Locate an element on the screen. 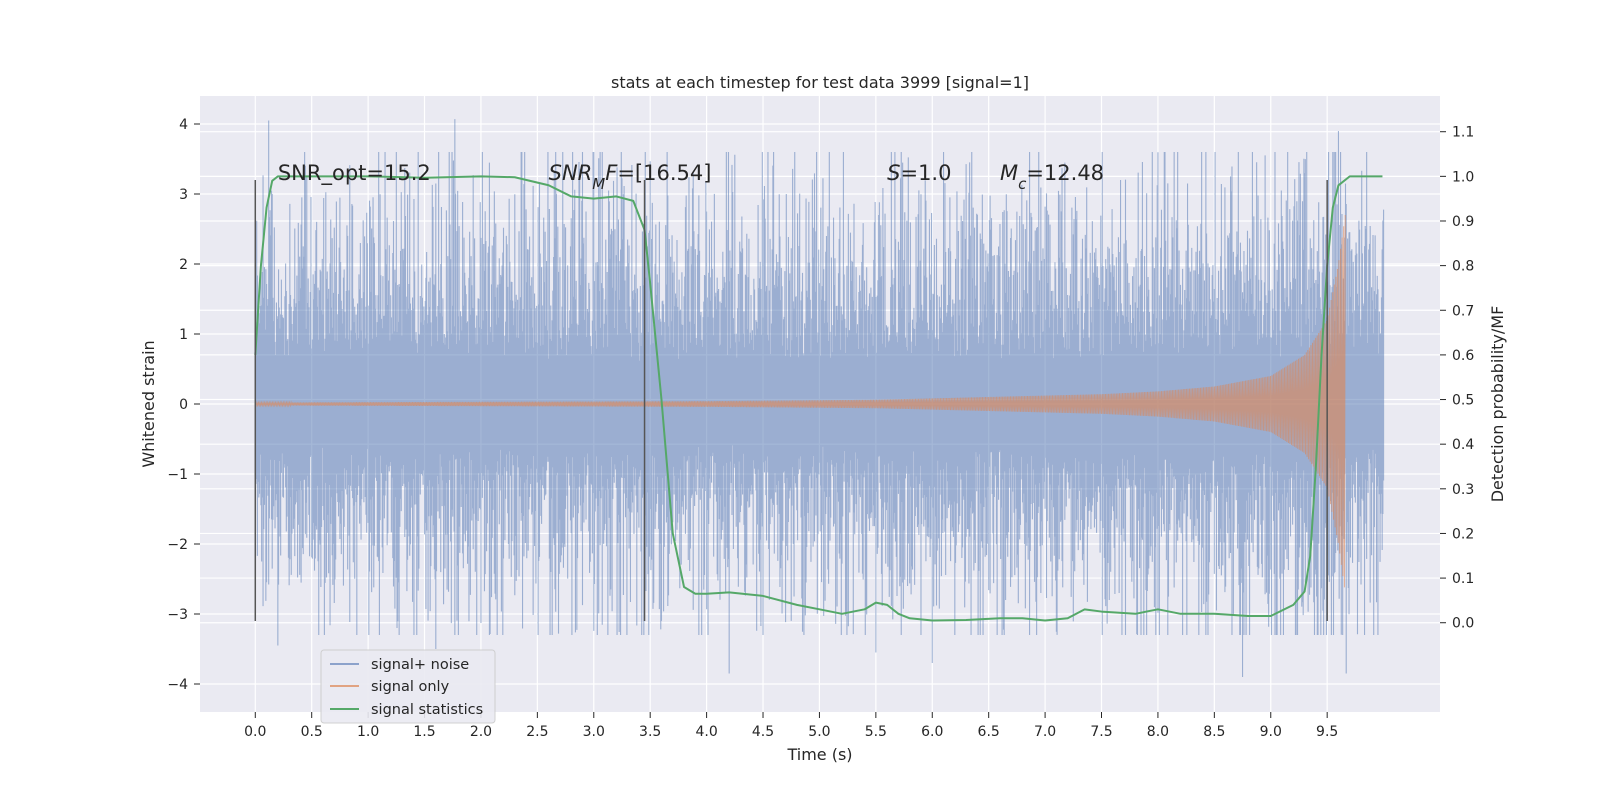 Image resolution: width=1600 pixels, height=804 pixels. x-tick-label-6: 3.0 is located at coordinates (594, 732).